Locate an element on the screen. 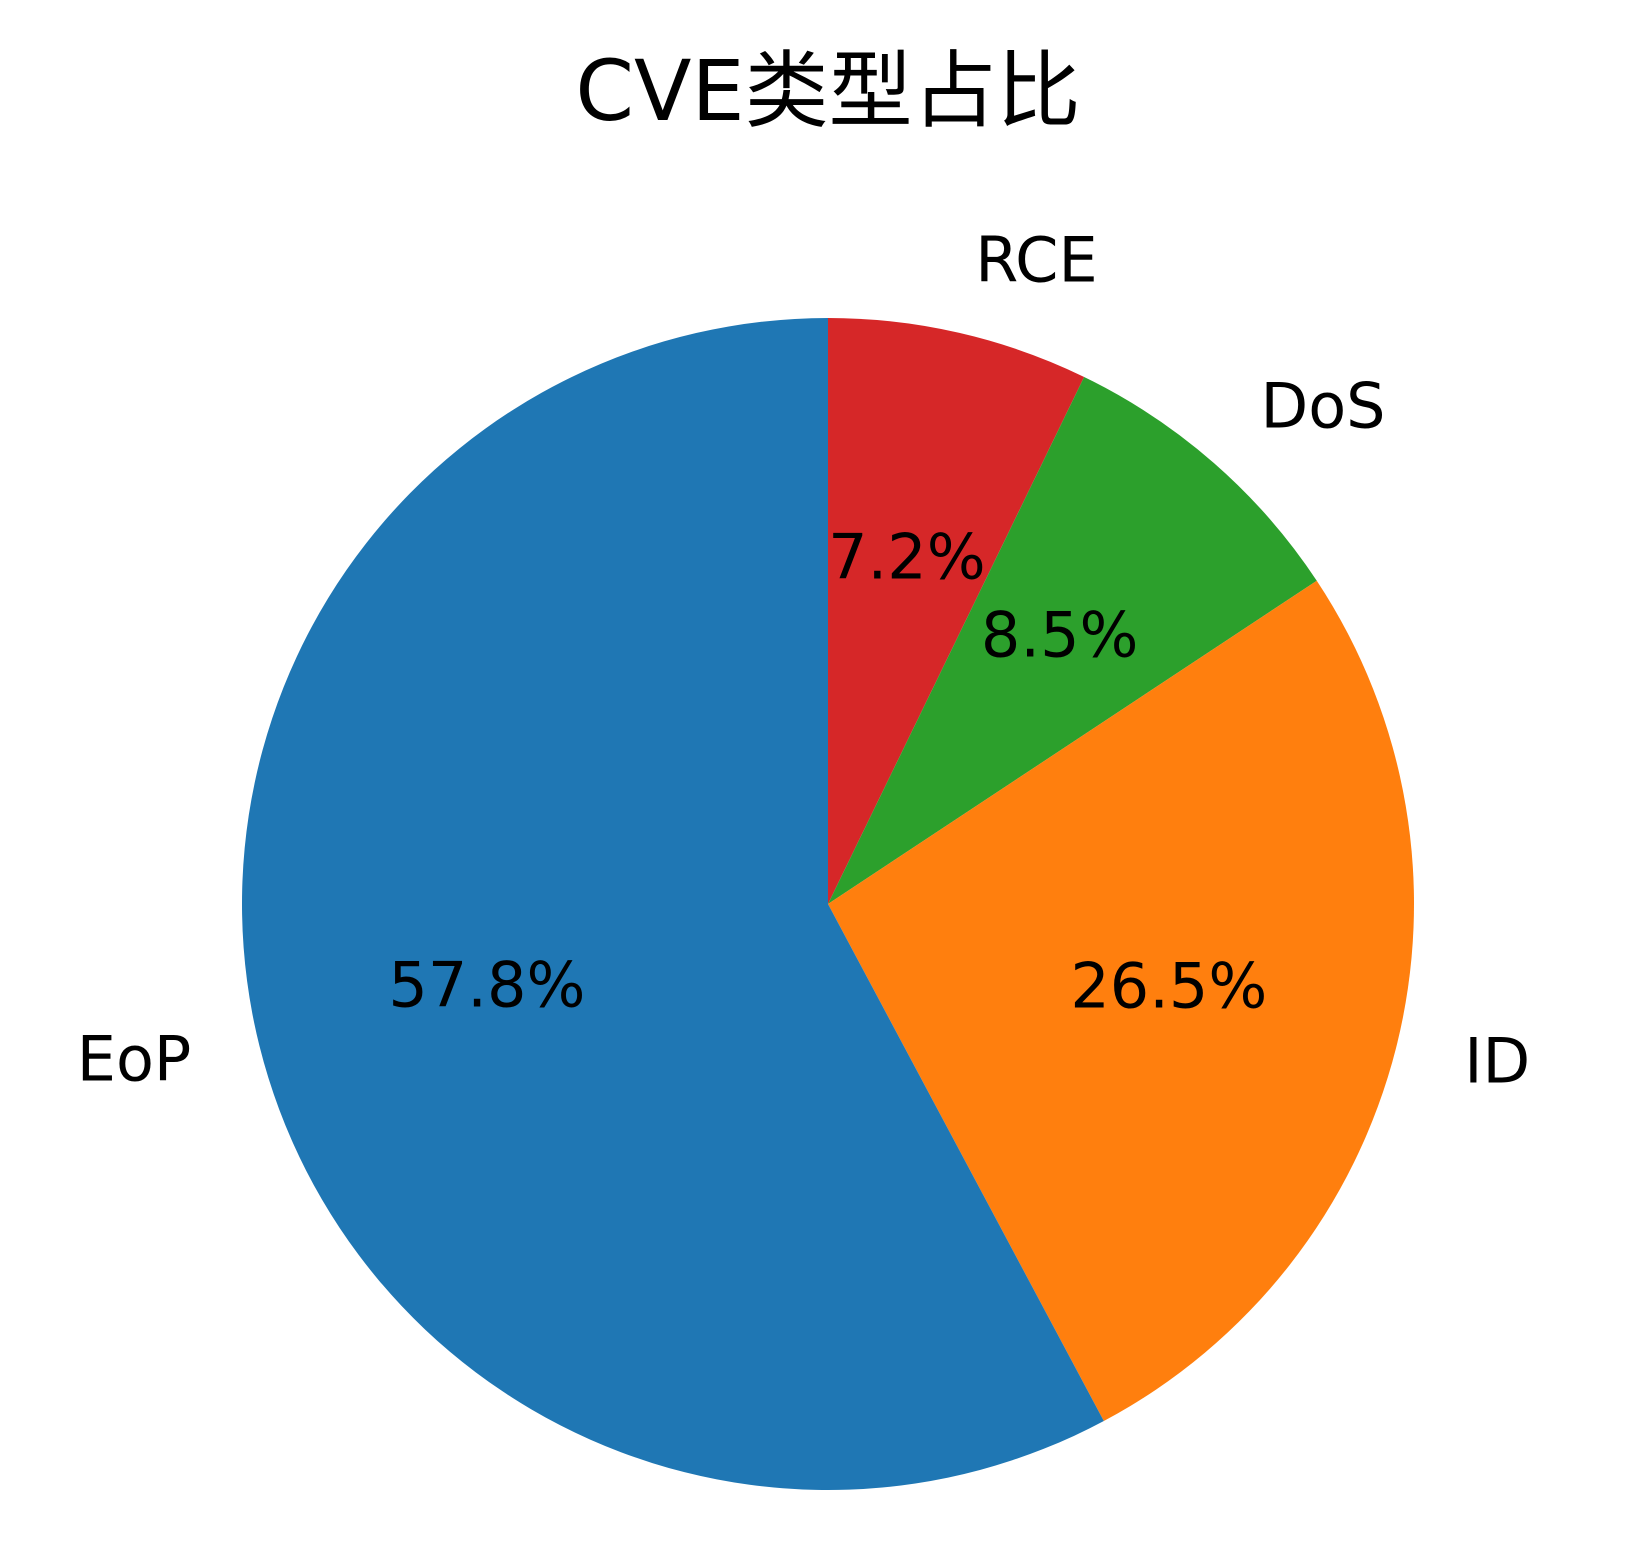 This screenshot has width=1632, height=1563. slice-label-dos: DoS is located at coordinates (1322, 405).